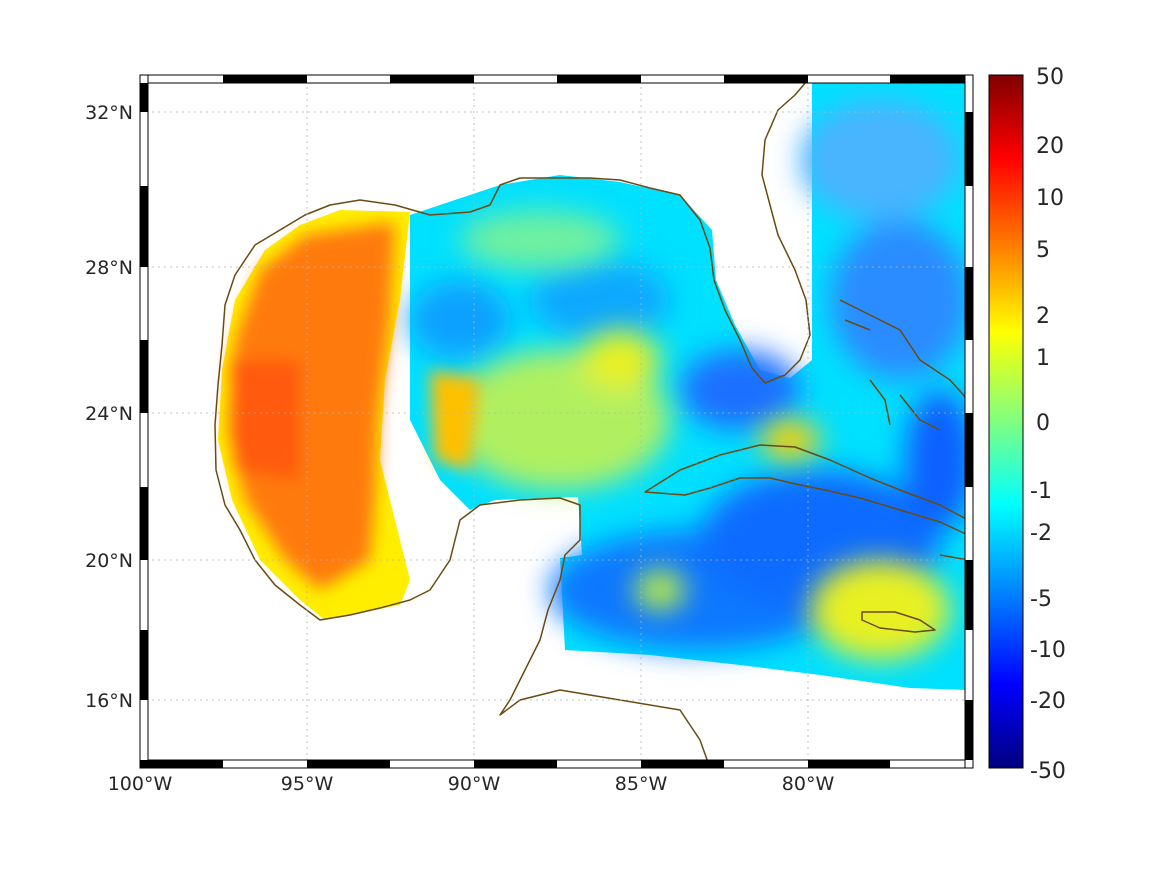 The height and width of the screenshot is (875, 1167). Describe the element at coordinates (1050, 198) in the screenshot. I see `colorbar-label: 10` at that location.